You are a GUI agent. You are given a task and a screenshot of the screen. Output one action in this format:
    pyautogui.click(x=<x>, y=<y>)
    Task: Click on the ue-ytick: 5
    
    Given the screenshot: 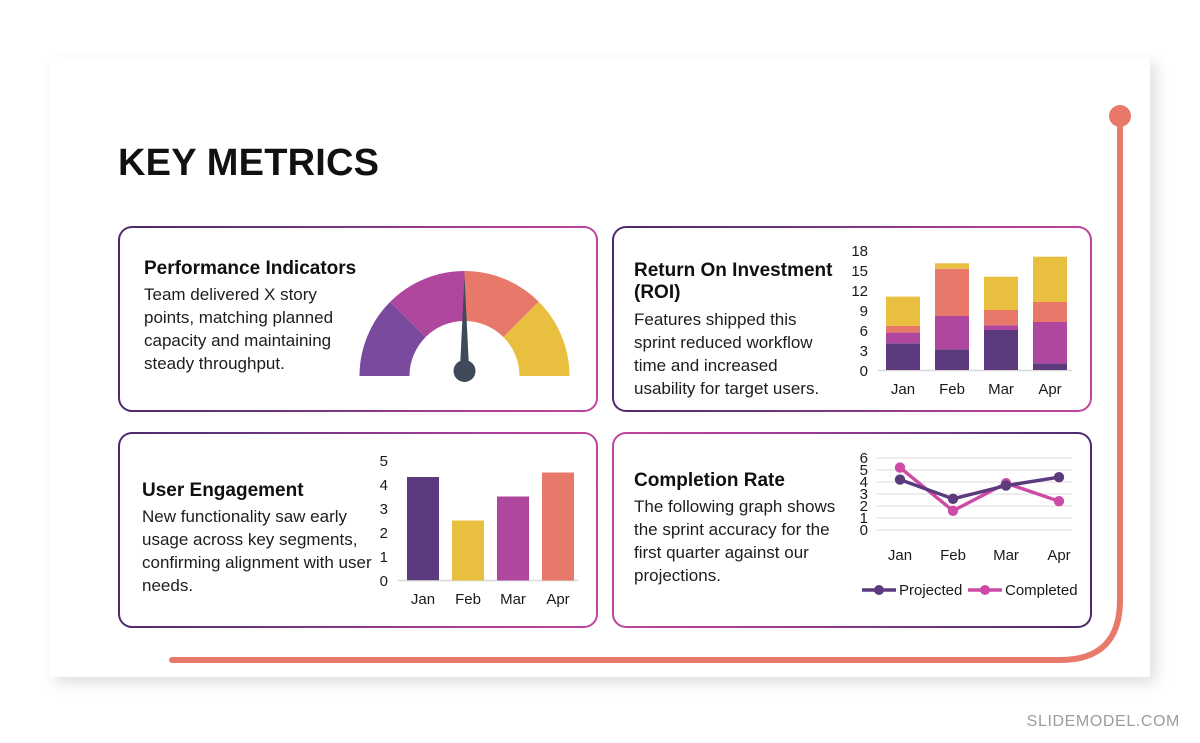 What is the action you would take?
    pyautogui.click(x=384, y=461)
    